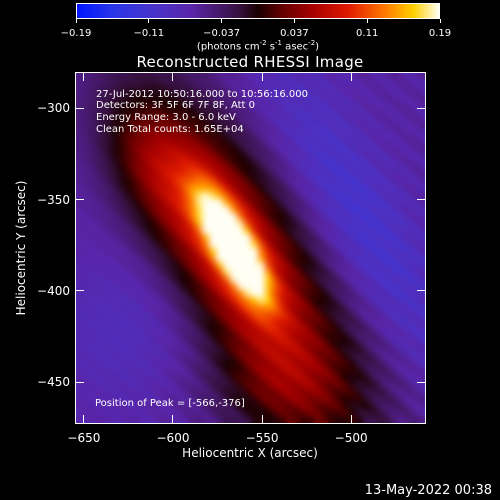 The width and height of the screenshot is (500, 500). What do you see at coordinates (262, 438) in the screenshot?
I see `x-tick-label: −550` at bounding box center [262, 438].